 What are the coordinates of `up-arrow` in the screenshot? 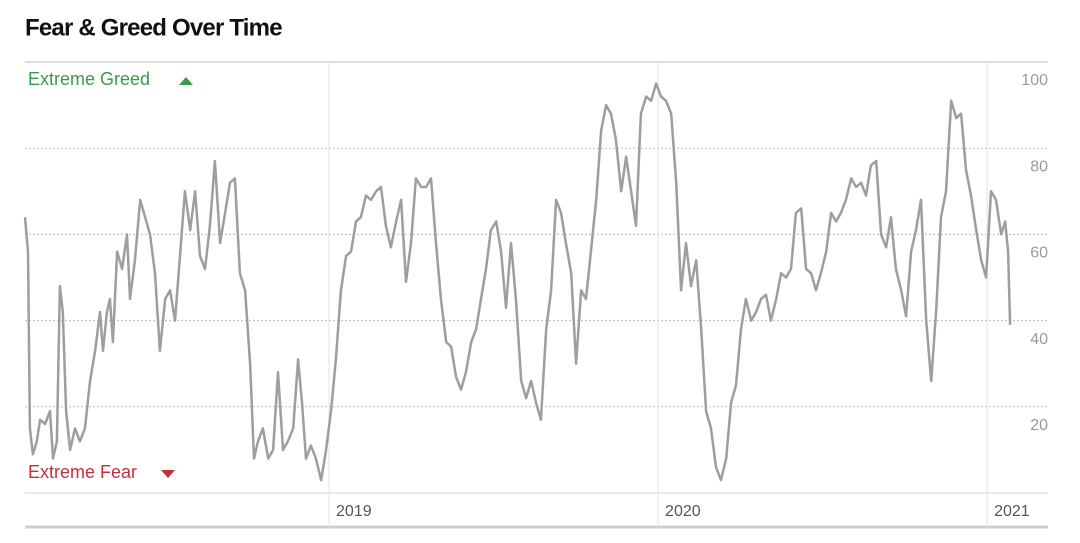 It's located at (186, 81).